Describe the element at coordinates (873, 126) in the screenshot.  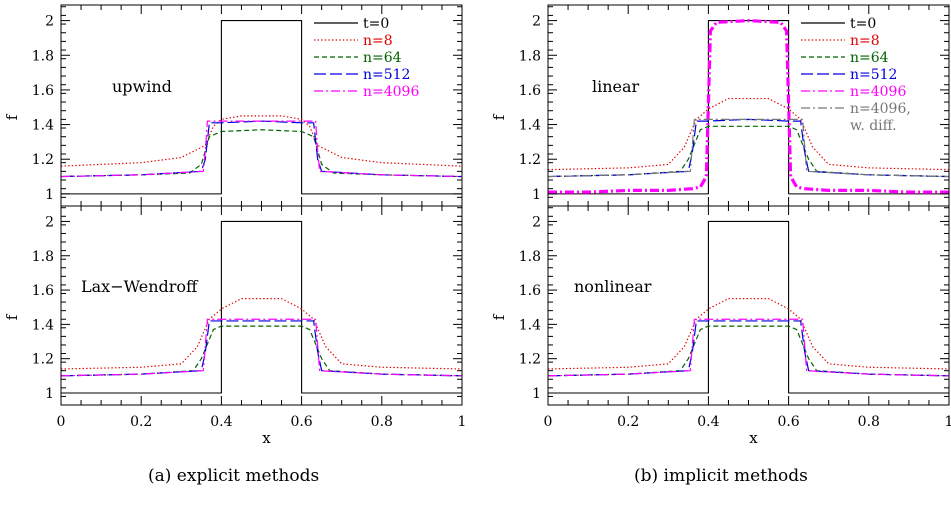
I see `legend-label: w. diff.` at that location.